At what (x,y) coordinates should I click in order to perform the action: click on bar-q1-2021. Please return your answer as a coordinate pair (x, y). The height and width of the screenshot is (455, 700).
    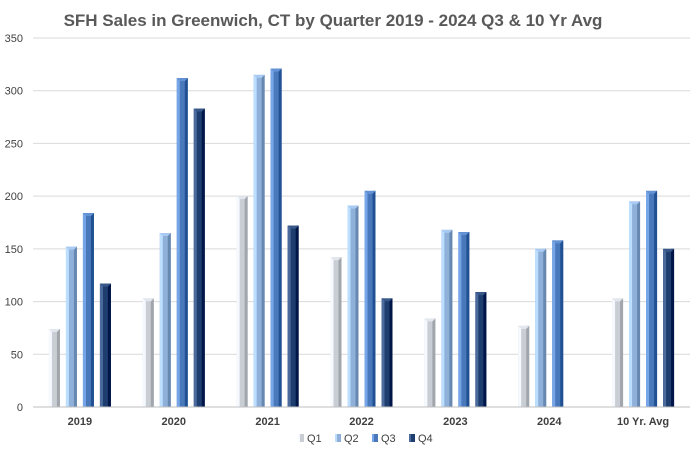
    Looking at the image, I should click on (242, 301).